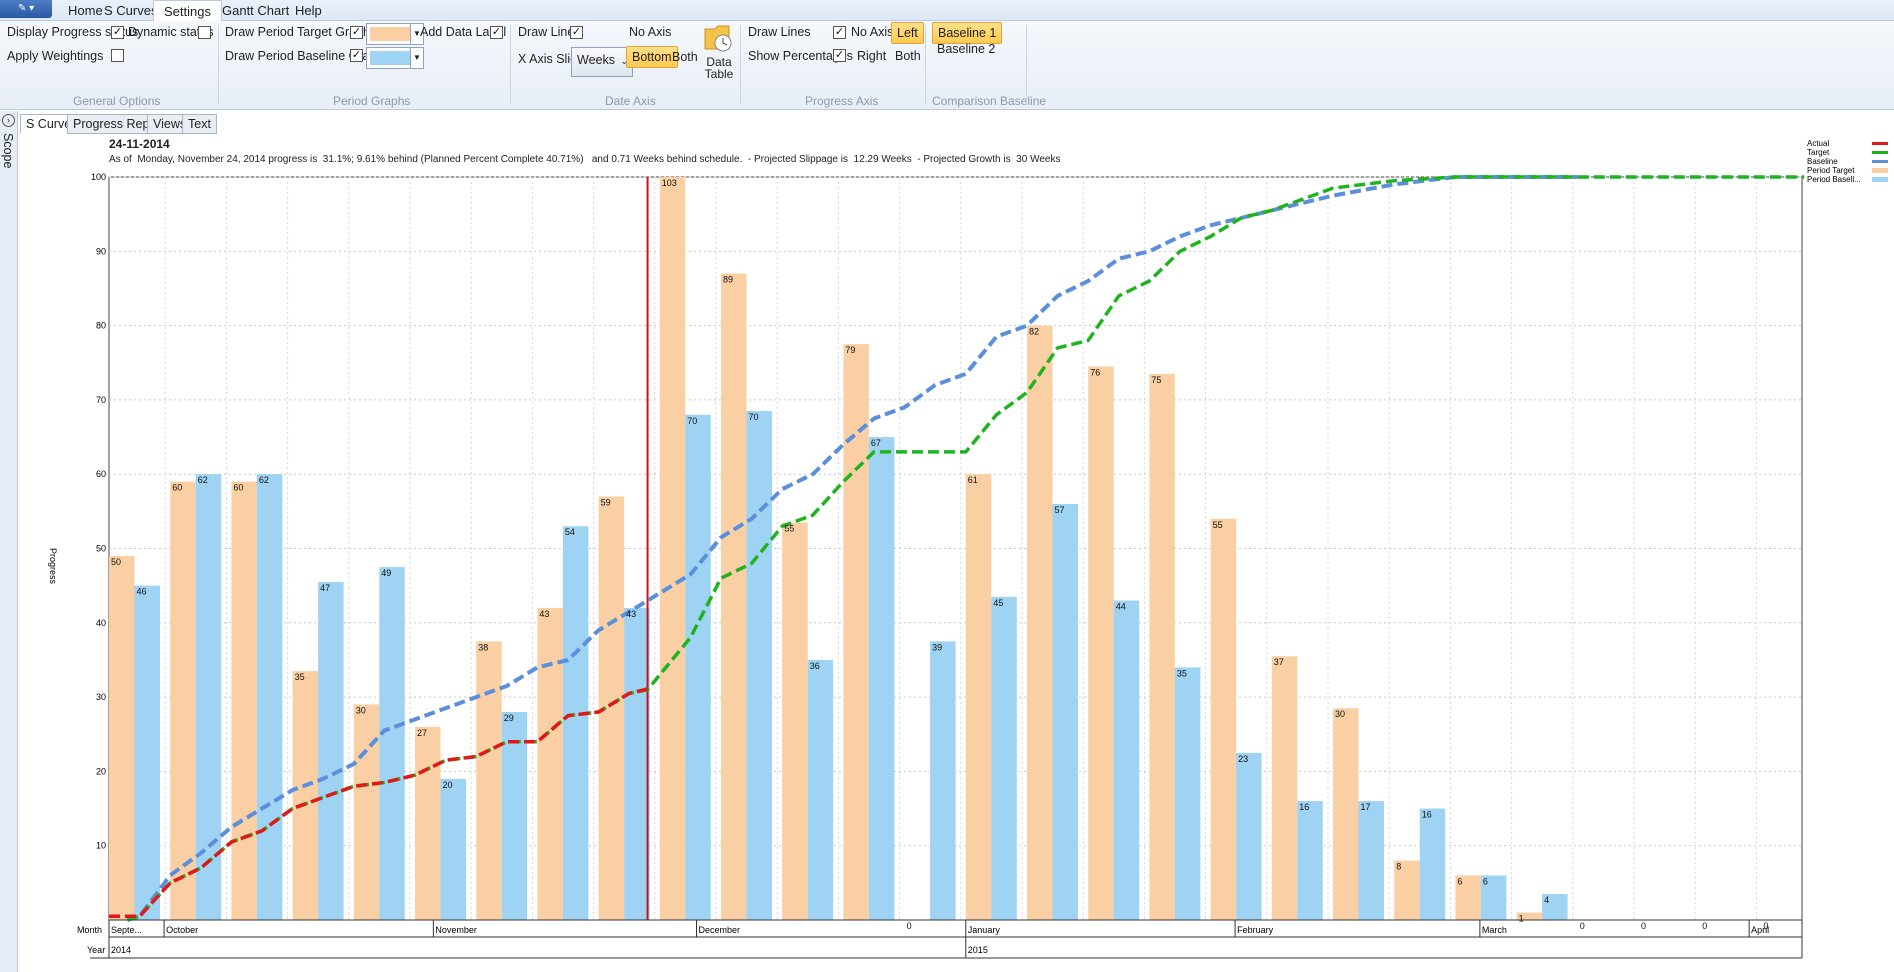 The width and height of the screenshot is (1894, 972). Describe the element at coordinates (631, 614) in the screenshot. I see `period-baseline-data-label: 43` at that location.